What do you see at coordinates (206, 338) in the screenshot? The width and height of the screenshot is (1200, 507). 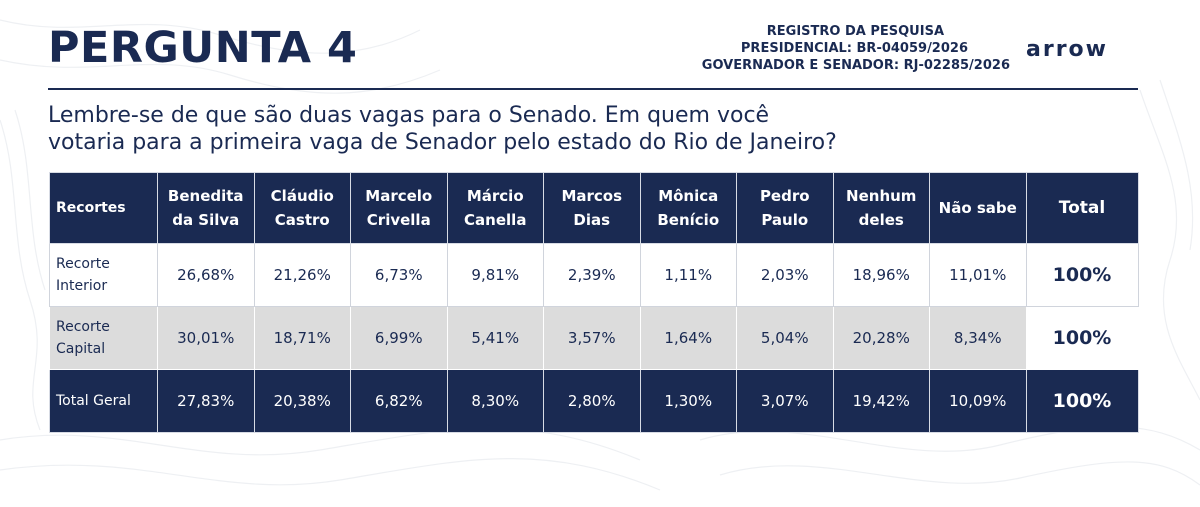 I see `table-cell: 30,01%` at bounding box center [206, 338].